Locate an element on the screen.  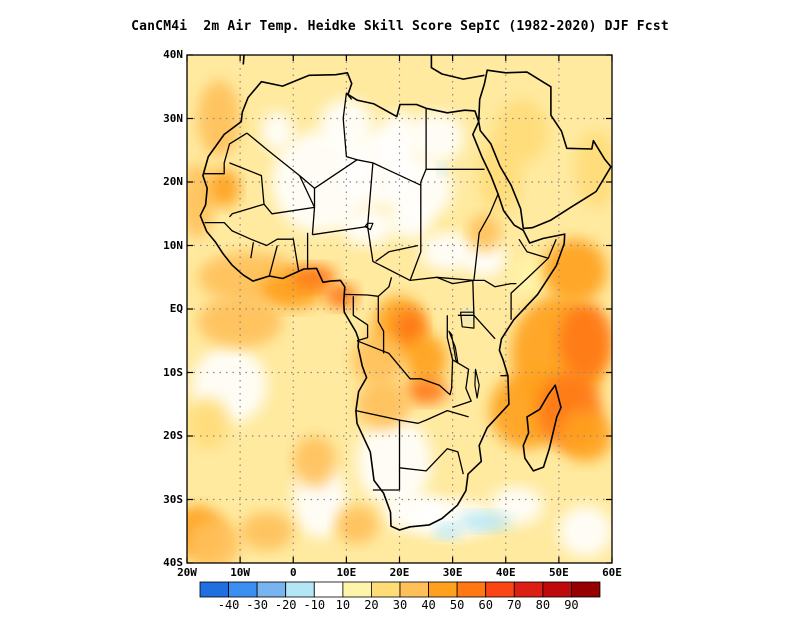
colorbar-label: 50 is located at coordinates (457, 605).